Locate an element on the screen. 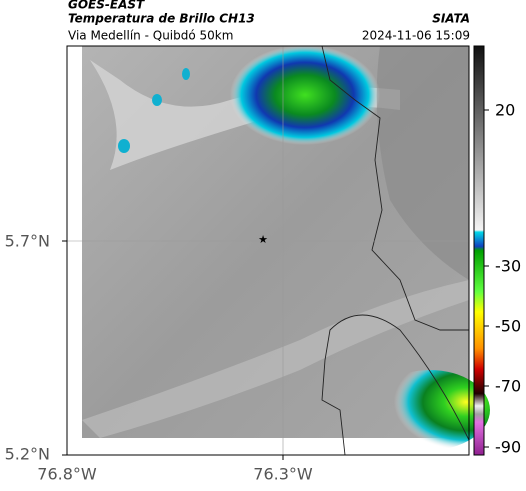 Image resolution: width=526 pixels, height=491 pixels. lon-label: 76.3°W is located at coordinates (283, 474).